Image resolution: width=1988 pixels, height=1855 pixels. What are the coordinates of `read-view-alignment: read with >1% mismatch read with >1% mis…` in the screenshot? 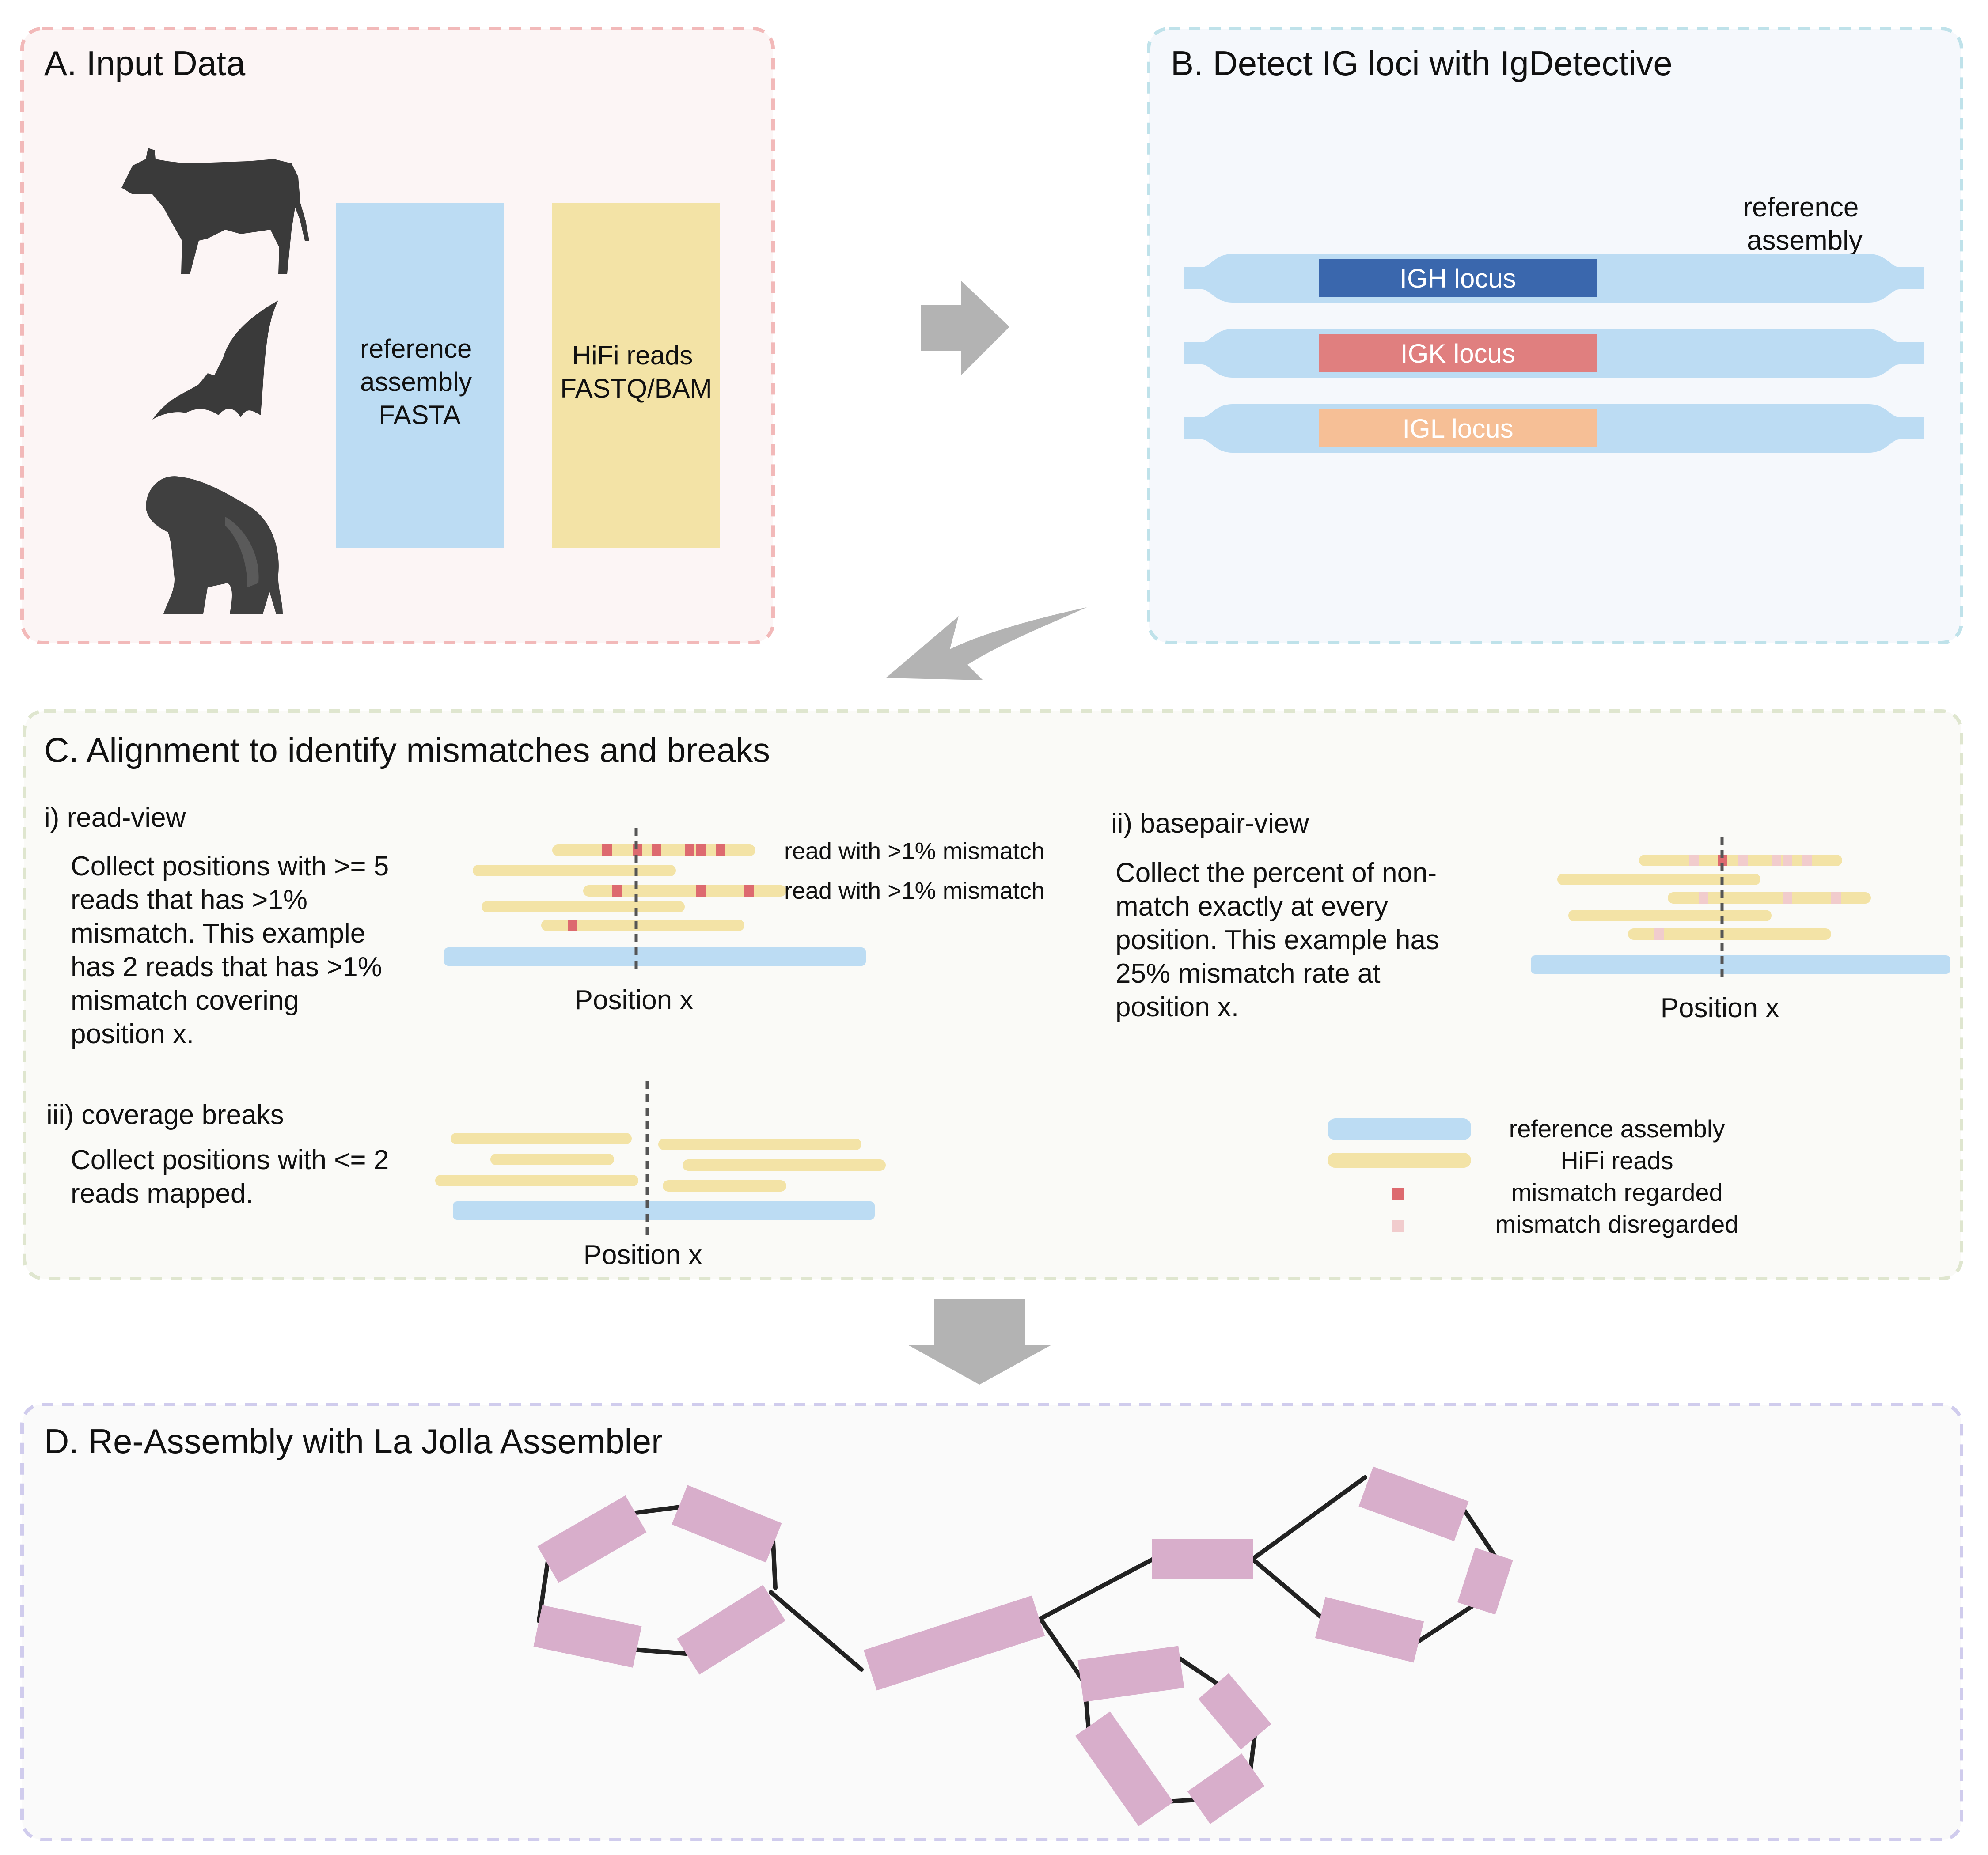 It's located at (744, 921).